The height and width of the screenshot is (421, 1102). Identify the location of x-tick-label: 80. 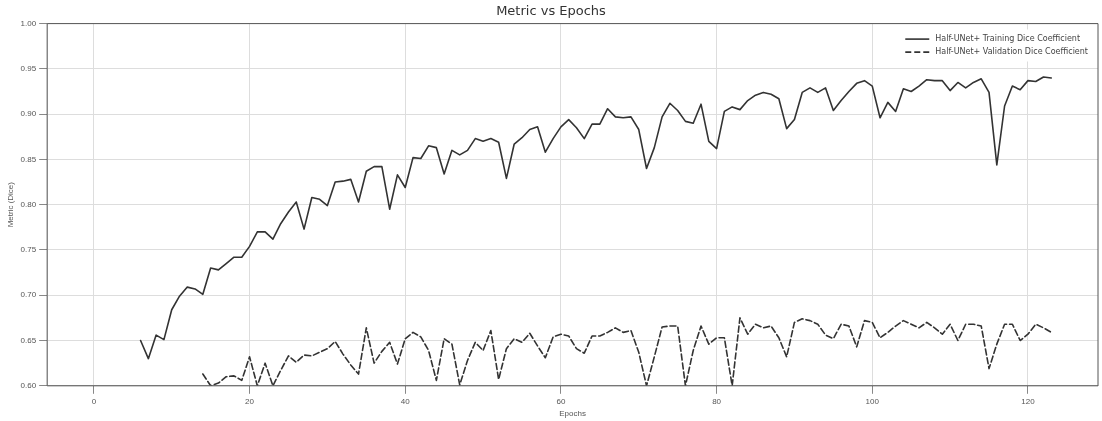
(717, 401).